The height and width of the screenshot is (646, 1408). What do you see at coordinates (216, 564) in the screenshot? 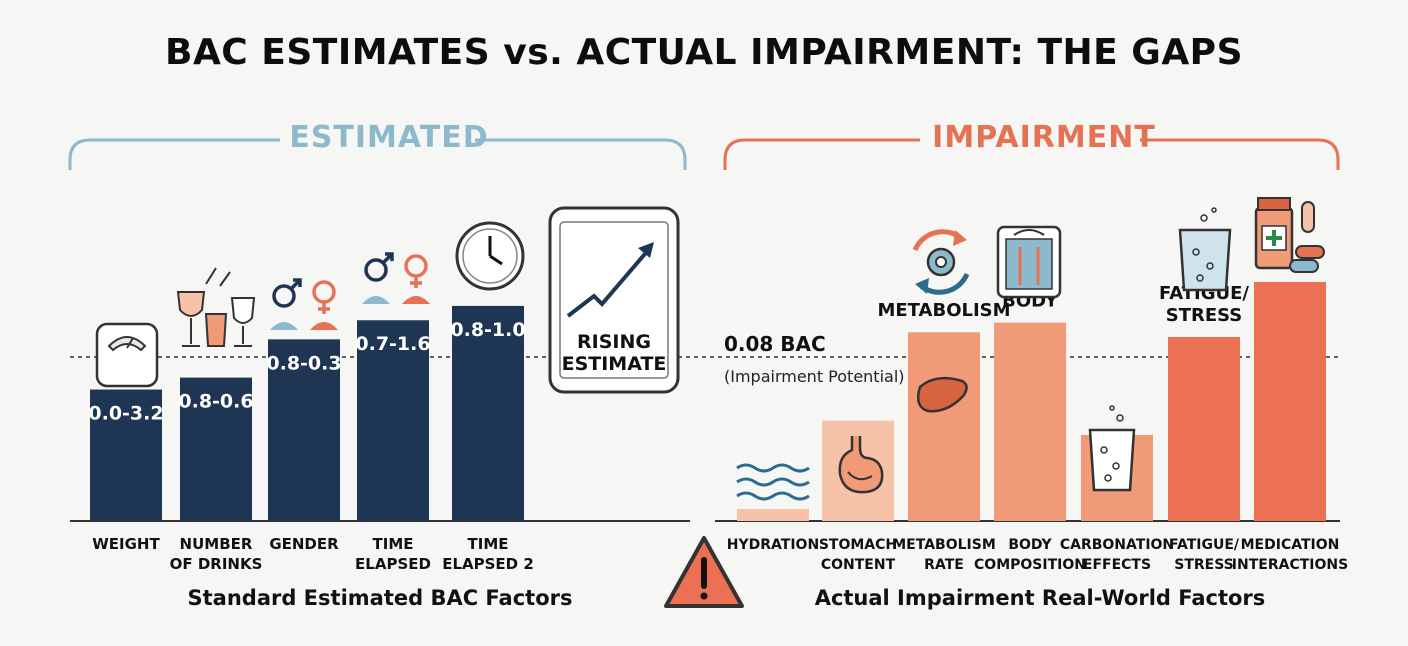
I see `estimated-category-label: OF DRINKS` at bounding box center [216, 564].